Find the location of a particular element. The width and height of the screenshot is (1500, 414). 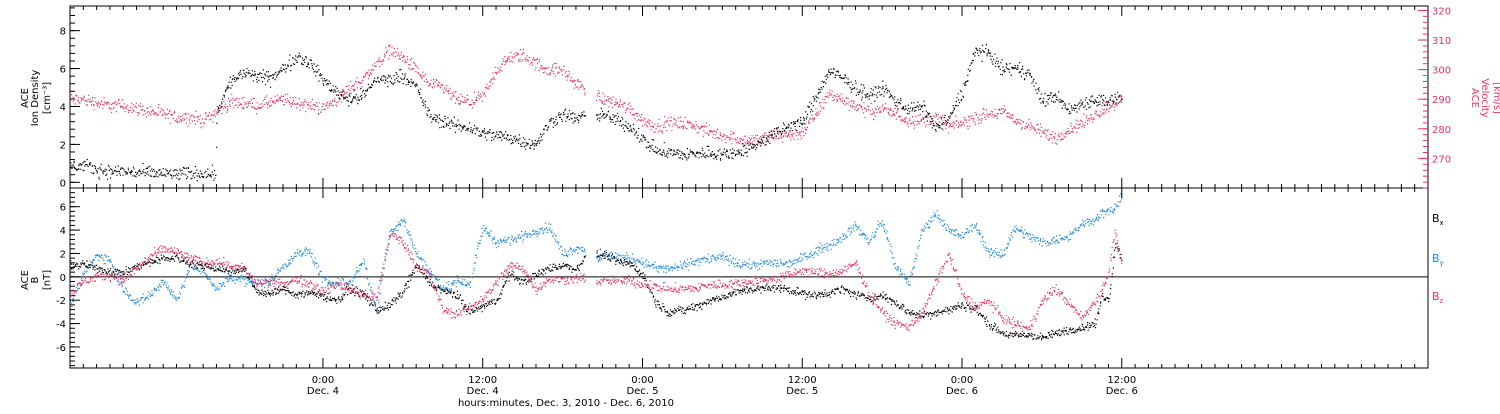

top-right-ylabel-line3: [km/s] is located at coordinates (1495, 98).